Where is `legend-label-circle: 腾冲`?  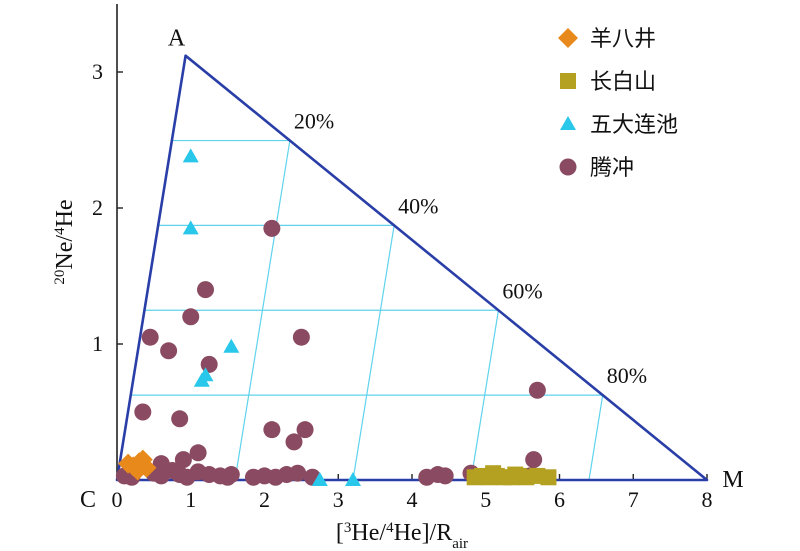 legend-label-circle: 腾冲 is located at coordinates (612, 168).